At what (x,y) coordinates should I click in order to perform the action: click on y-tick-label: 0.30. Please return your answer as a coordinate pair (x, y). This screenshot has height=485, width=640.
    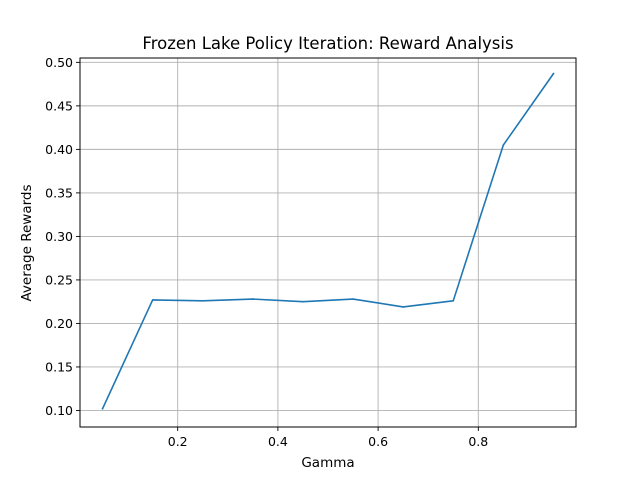
    Looking at the image, I should click on (59, 236).